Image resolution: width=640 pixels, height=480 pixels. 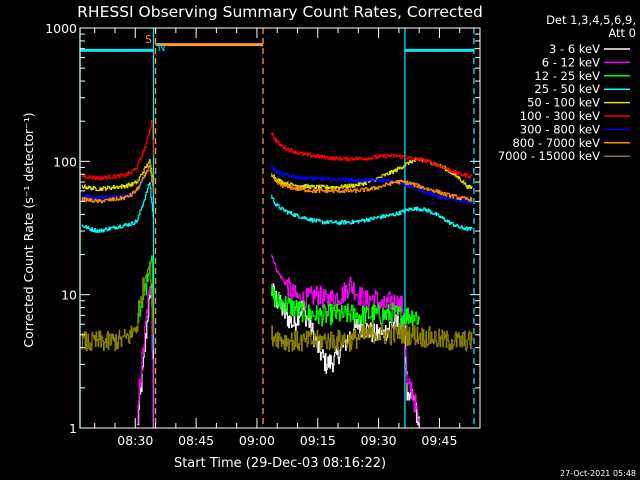 What do you see at coordinates (257, 440) in the screenshot?
I see `x-tick-label-2: 09:00` at bounding box center [257, 440].